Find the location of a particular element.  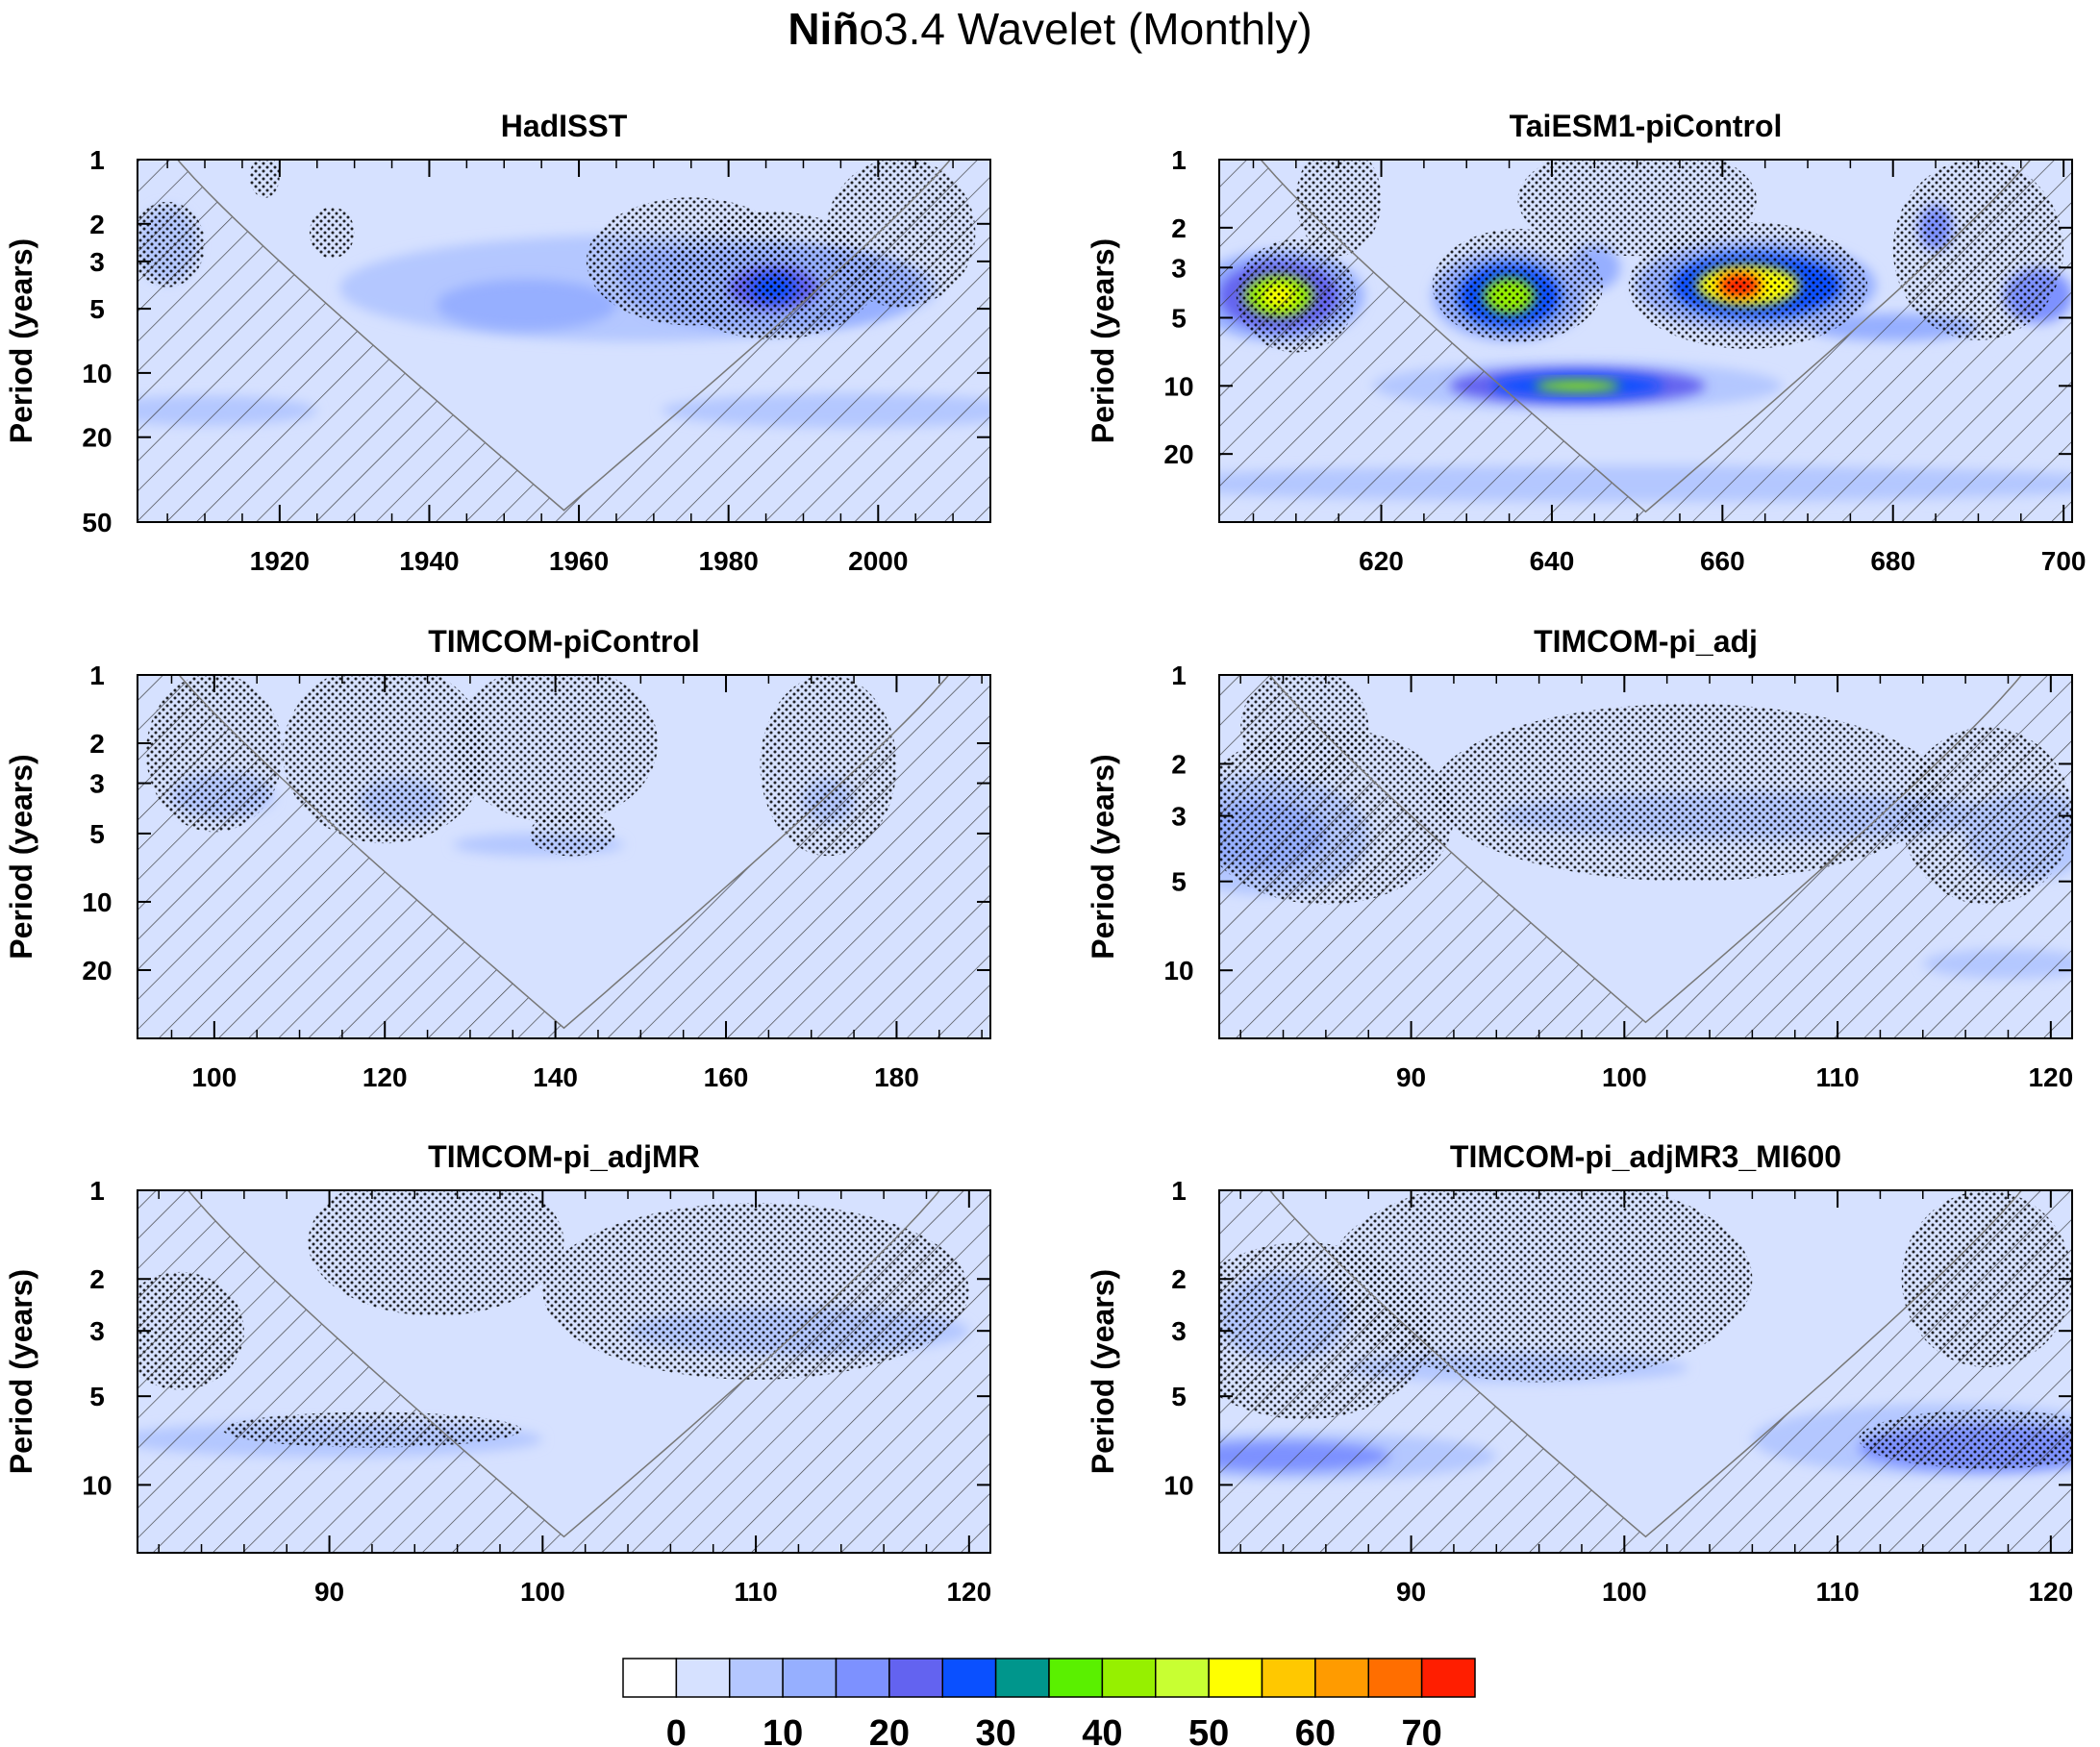

x-tick-label: 680 is located at coordinates (1892, 561).